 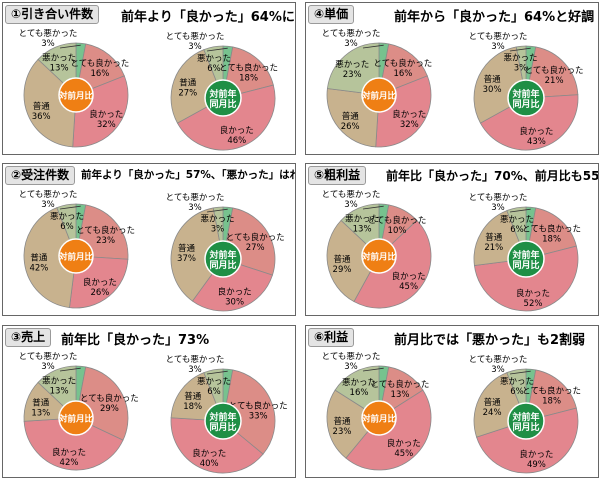 What do you see at coordinates (353, 69) in the screenshot?
I see `slice-bad` at bounding box center [353, 69].